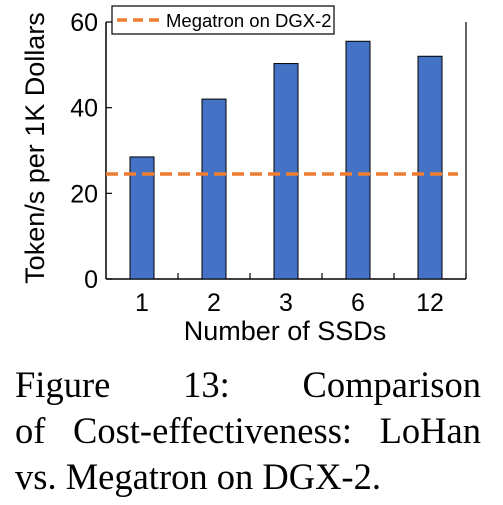  What do you see at coordinates (91, 280) in the screenshot?
I see `y-tick-label: 0` at bounding box center [91, 280].